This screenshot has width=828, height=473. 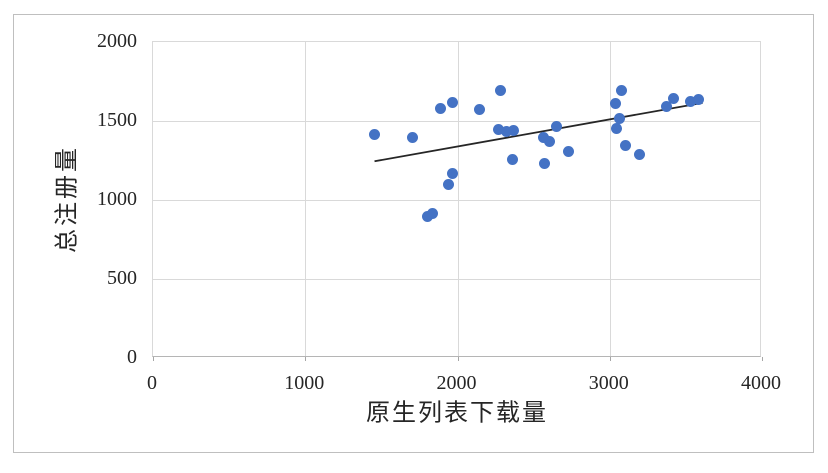 What do you see at coordinates (117, 41) in the screenshot?
I see `y-axis-tick-label: 2000` at bounding box center [117, 41].